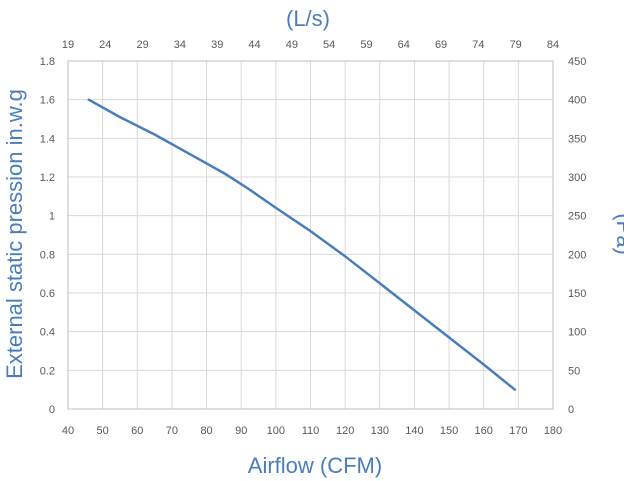  What do you see at coordinates (47, 371) in the screenshot?
I see `y-tick-label: 0.2` at bounding box center [47, 371].